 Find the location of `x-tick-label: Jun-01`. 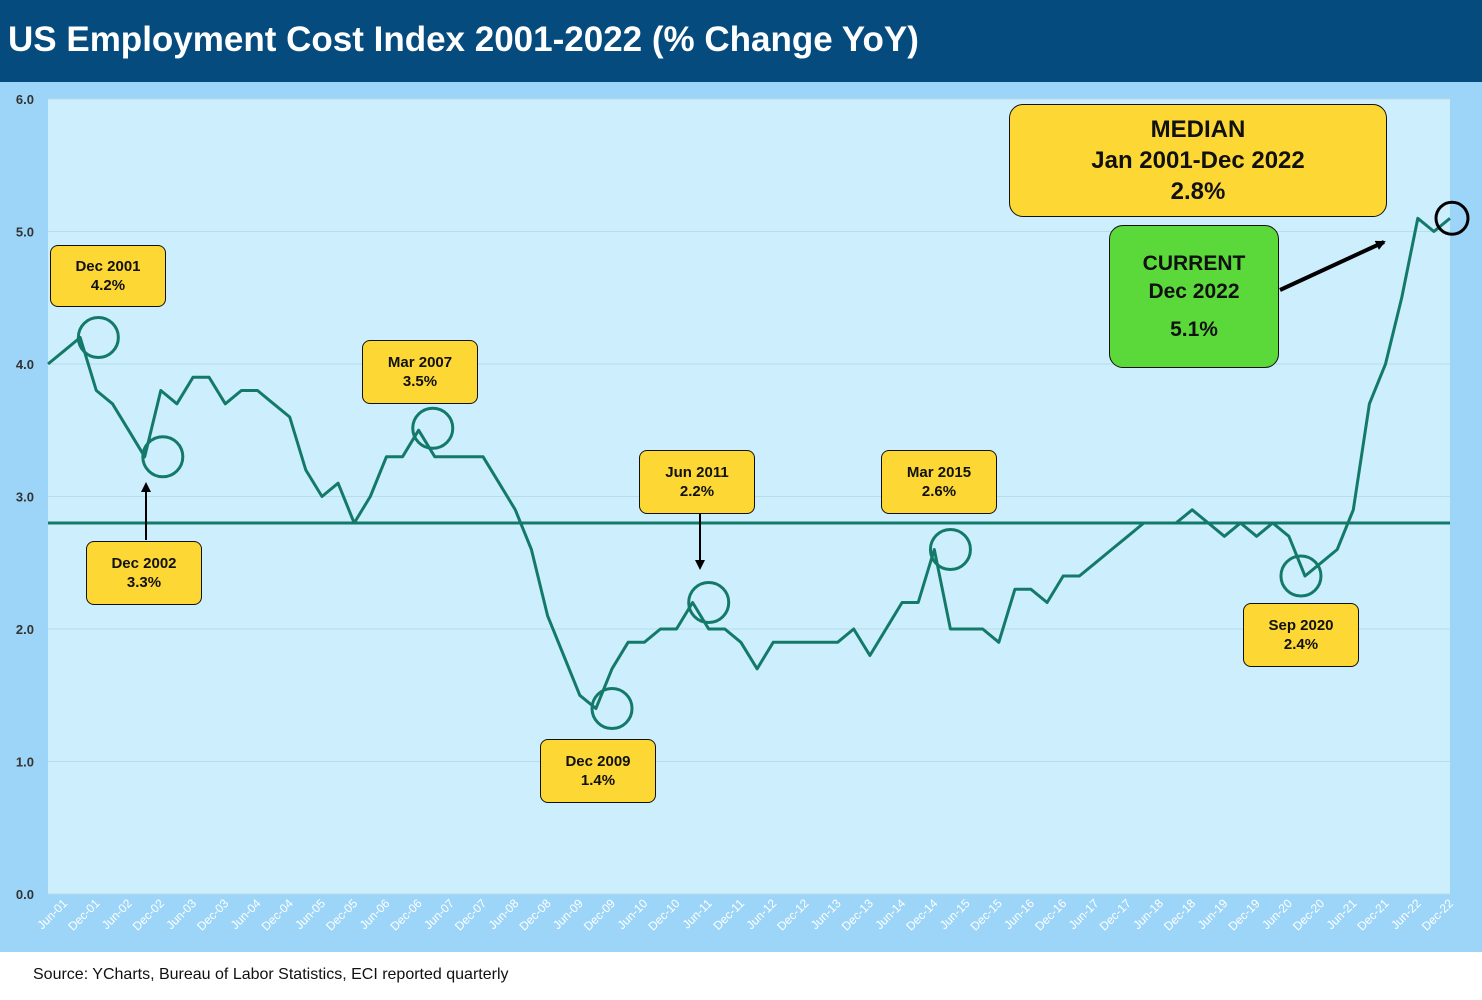

x-tick-label: Jun-01 is located at coordinates (52, 914).